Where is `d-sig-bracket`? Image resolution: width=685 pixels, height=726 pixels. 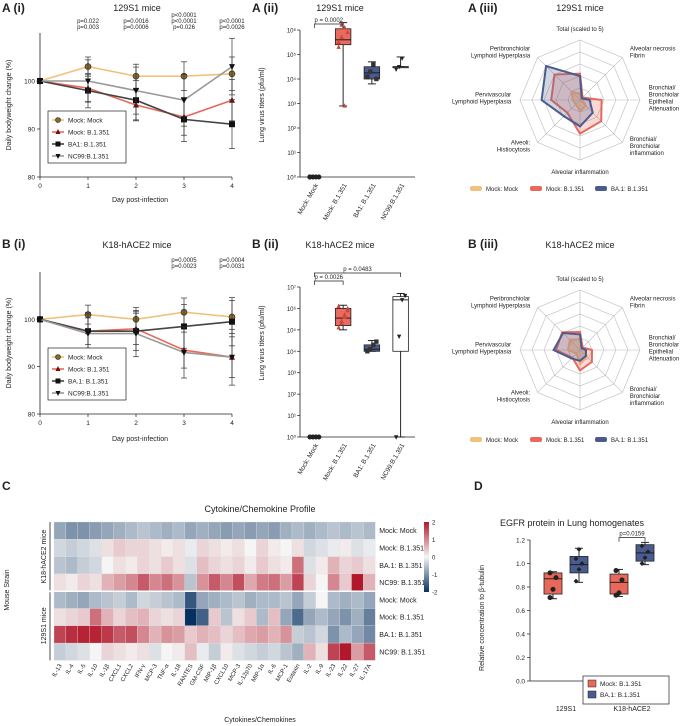
d-sig-bracket is located at coordinates (632, 539).